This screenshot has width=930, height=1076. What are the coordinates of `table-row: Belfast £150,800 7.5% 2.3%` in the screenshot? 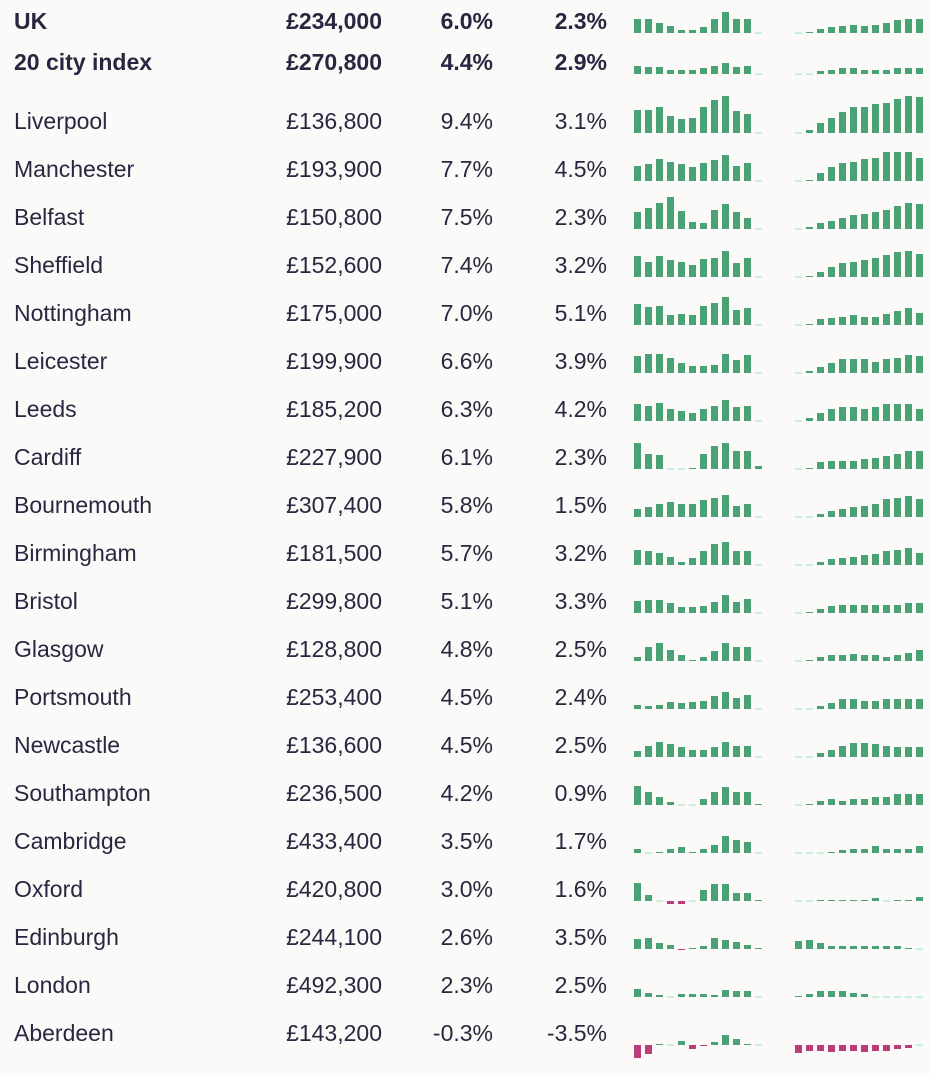 It's located at (465, 217).